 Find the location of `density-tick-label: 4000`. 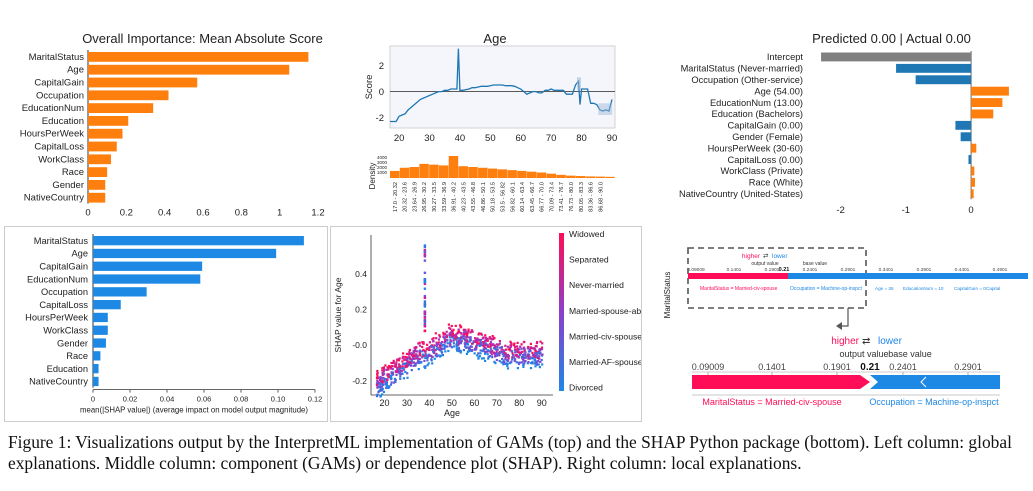

density-tick-label: 4000 is located at coordinates (382, 157).